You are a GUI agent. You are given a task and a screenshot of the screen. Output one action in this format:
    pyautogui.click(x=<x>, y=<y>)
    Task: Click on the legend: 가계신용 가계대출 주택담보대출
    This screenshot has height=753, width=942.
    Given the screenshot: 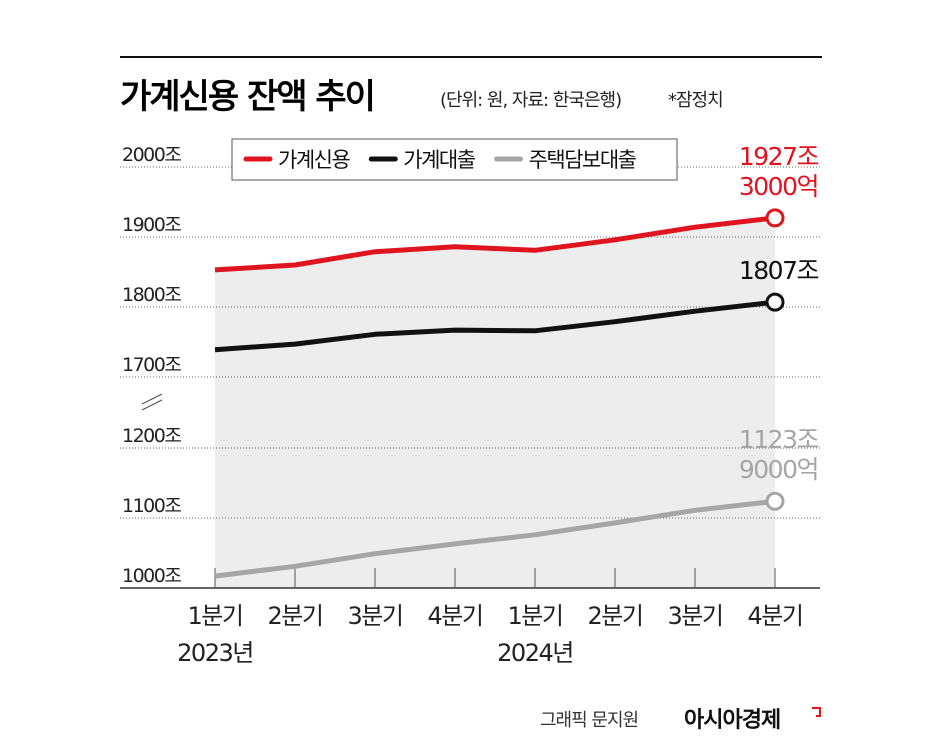 What is the action you would take?
    pyautogui.click(x=454, y=159)
    